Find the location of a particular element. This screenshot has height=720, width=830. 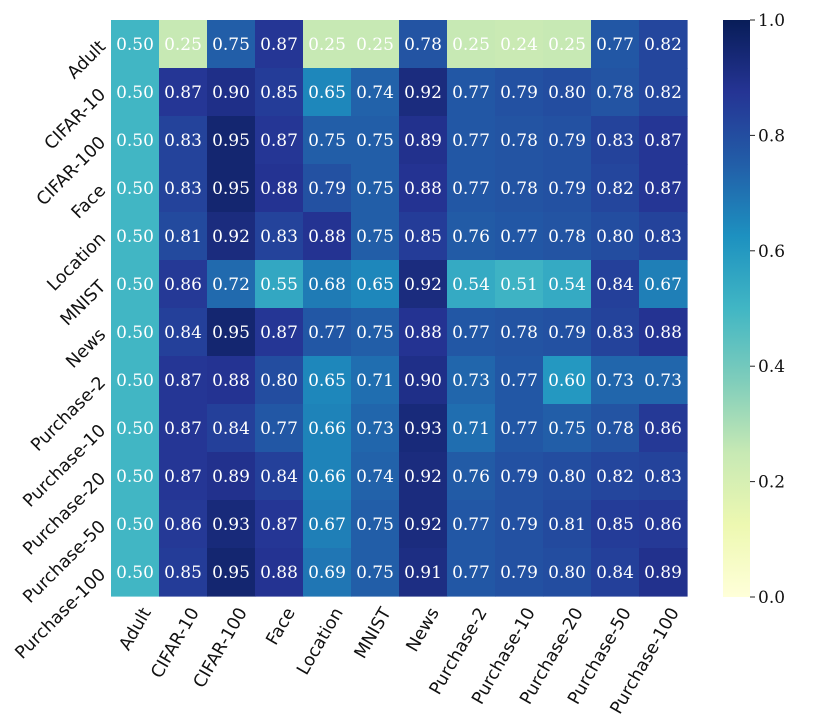

row-label: Face is located at coordinates (89, 202).